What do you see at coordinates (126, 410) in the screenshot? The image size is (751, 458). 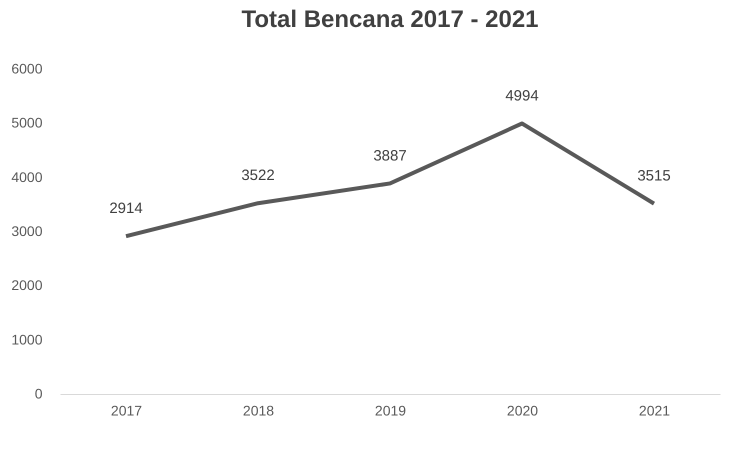 I see `x-tick-label: 2017` at bounding box center [126, 410].